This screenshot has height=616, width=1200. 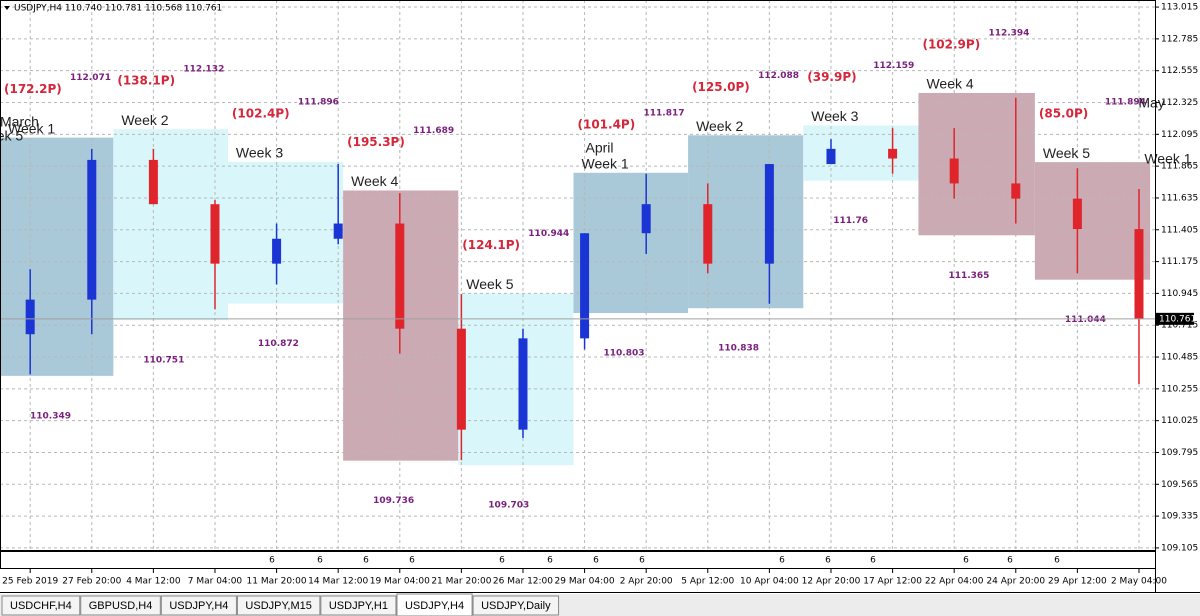 I want to click on x-tick-label: 17 Apr 12:00, so click(x=892, y=582).